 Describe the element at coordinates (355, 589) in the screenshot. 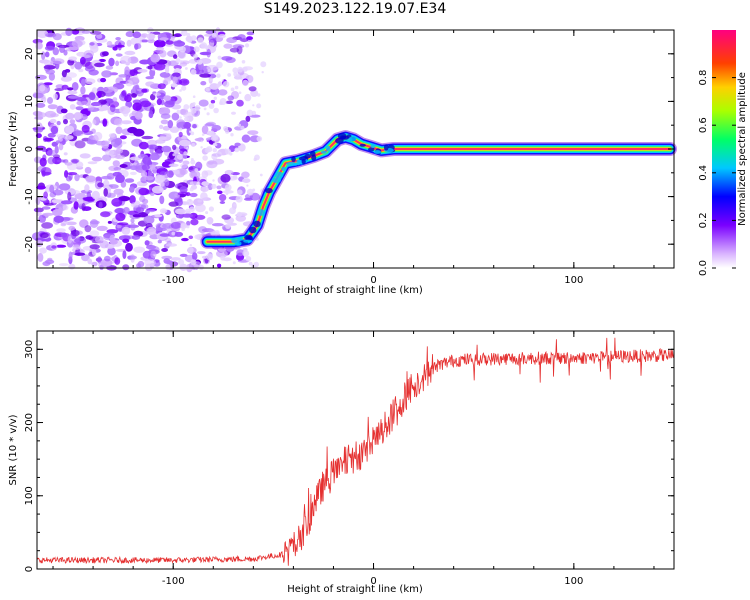

I see `snr-x-label: Height of straight line (km)` at that location.